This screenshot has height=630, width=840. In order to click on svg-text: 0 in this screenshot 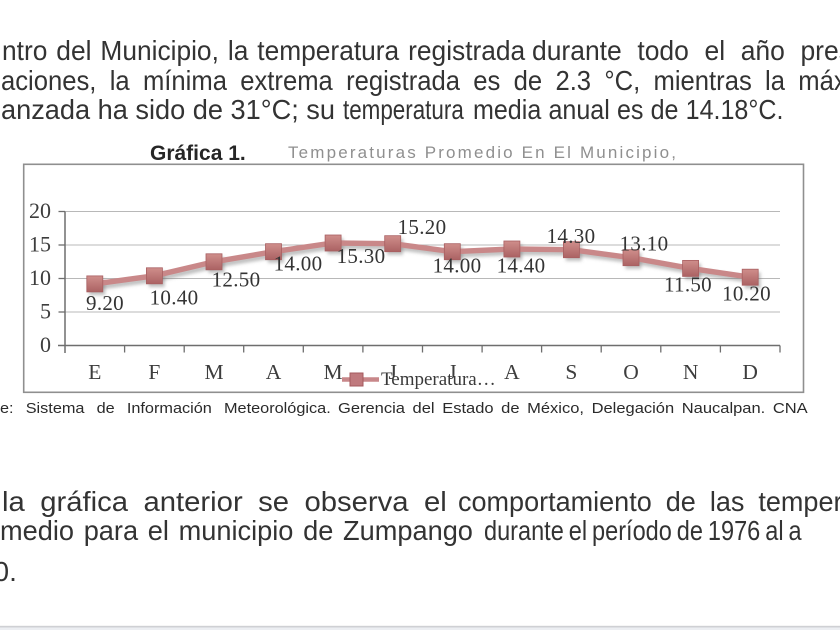, I will do `click(45, 344)`.